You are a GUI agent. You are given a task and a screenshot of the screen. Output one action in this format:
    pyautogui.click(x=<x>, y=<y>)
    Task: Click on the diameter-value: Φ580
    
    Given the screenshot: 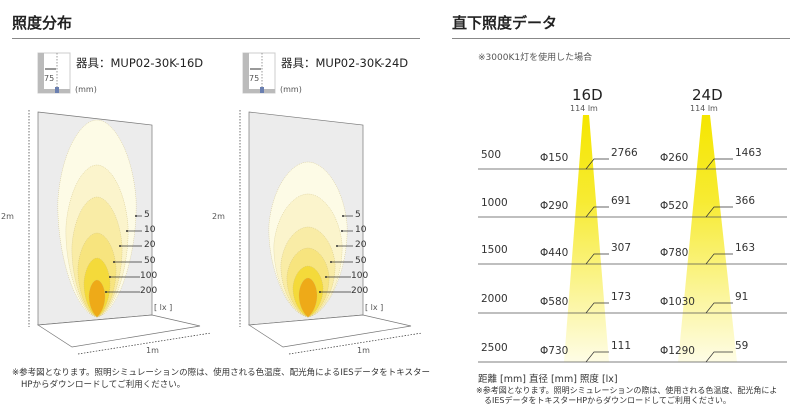 What is the action you would take?
    pyautogui.click(x=554, y=302)
    